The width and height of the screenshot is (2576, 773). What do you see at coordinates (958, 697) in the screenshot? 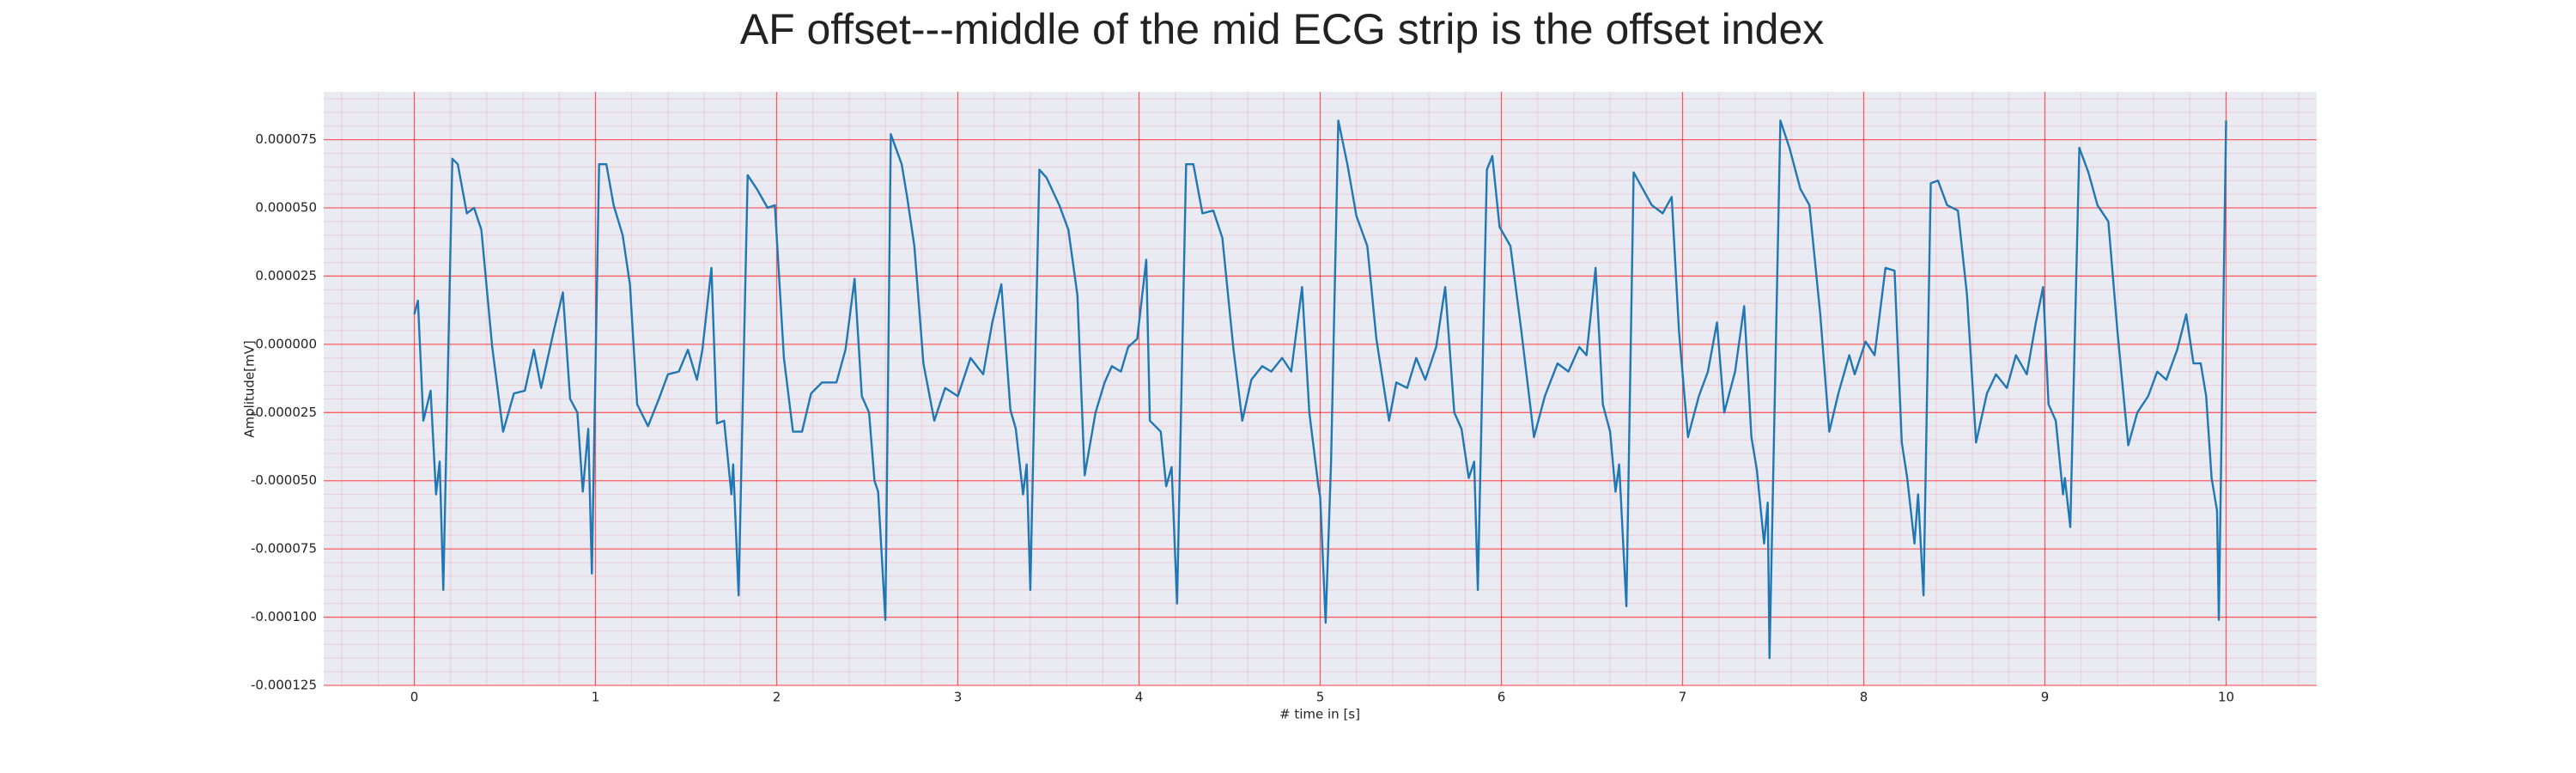
I see `x-tick-label: 3` at bounding box center [958, 697].